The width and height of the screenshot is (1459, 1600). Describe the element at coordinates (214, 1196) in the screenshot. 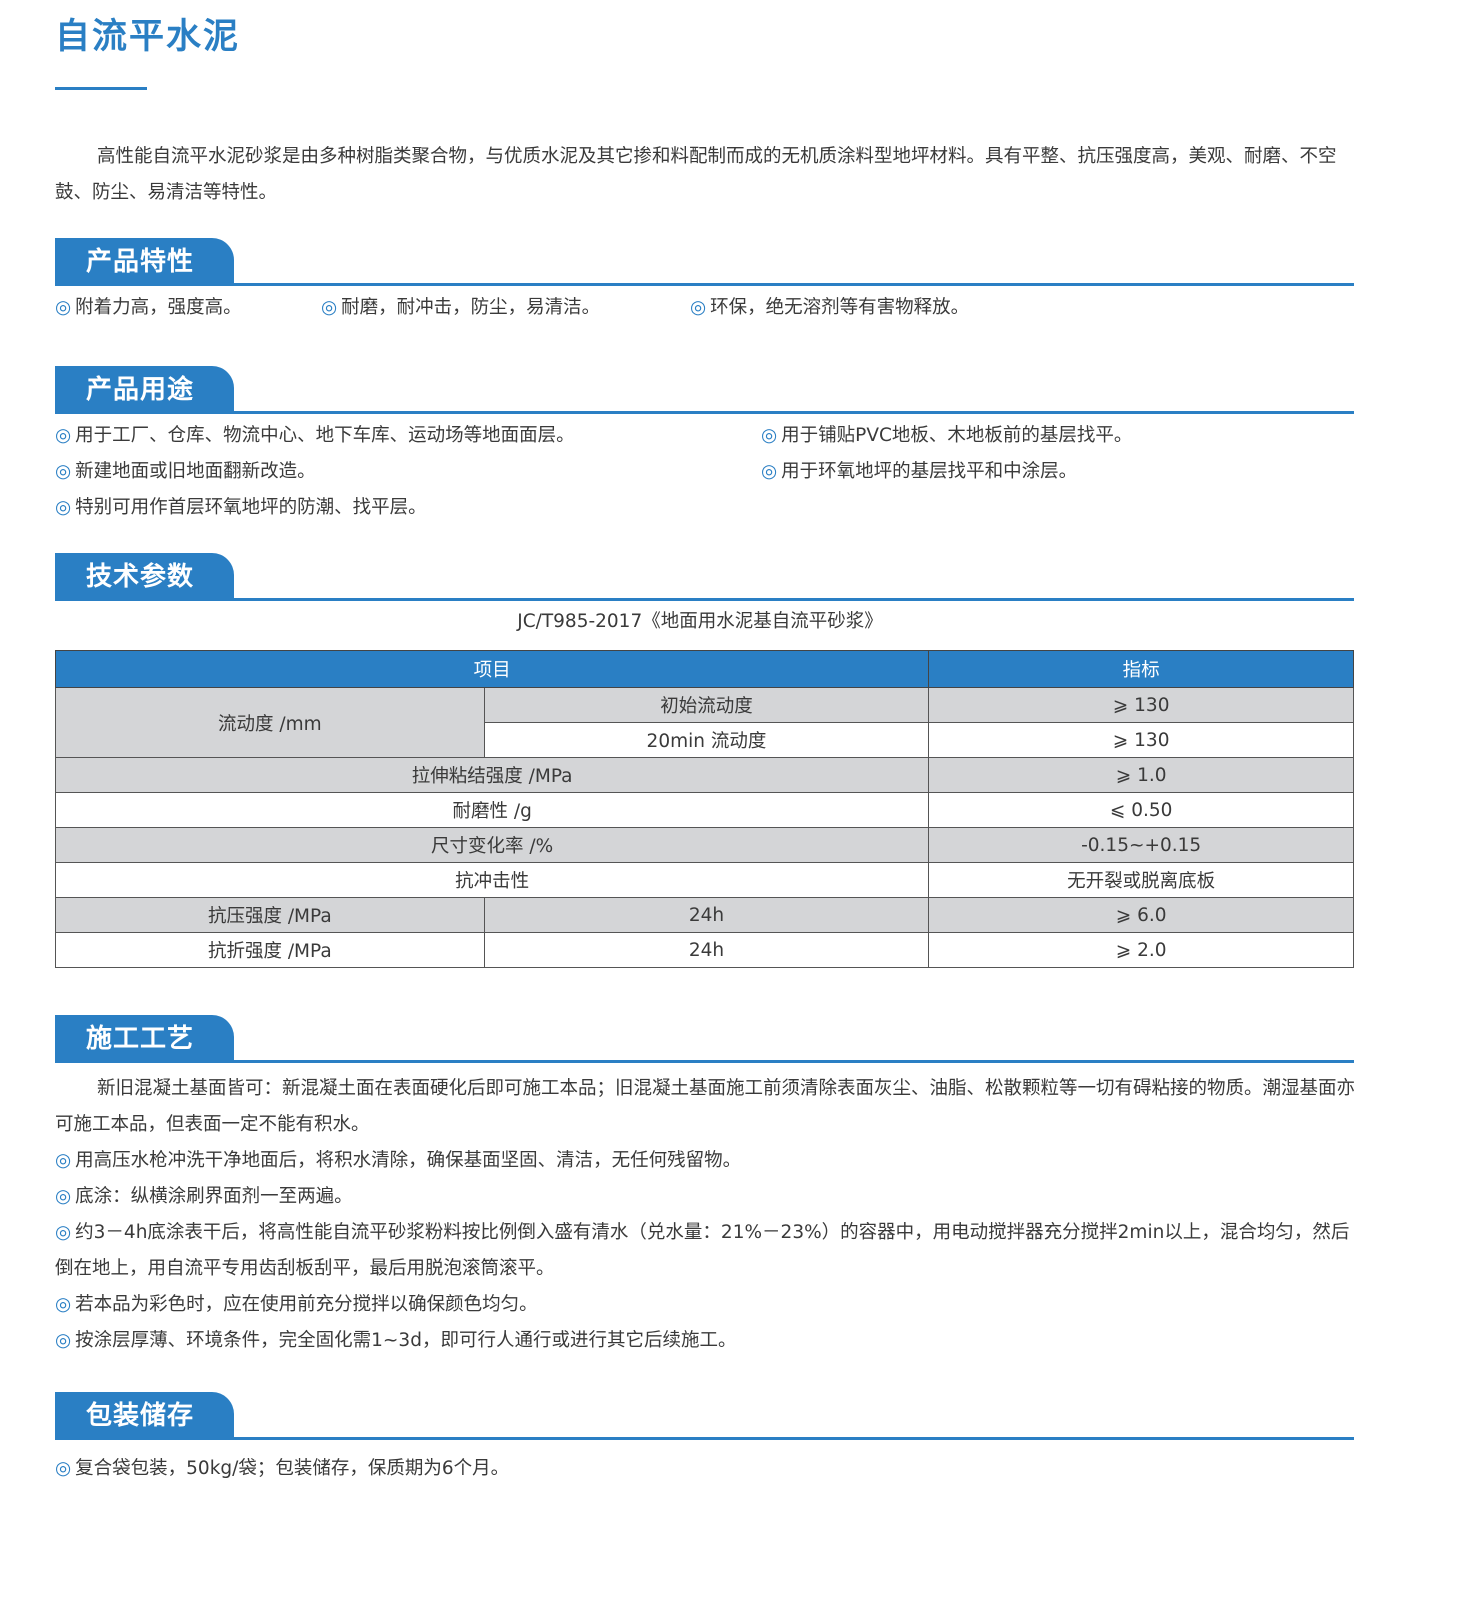

I see `item-text: 底涂：纵横涂刷界面剂一至两遍。` at that location.